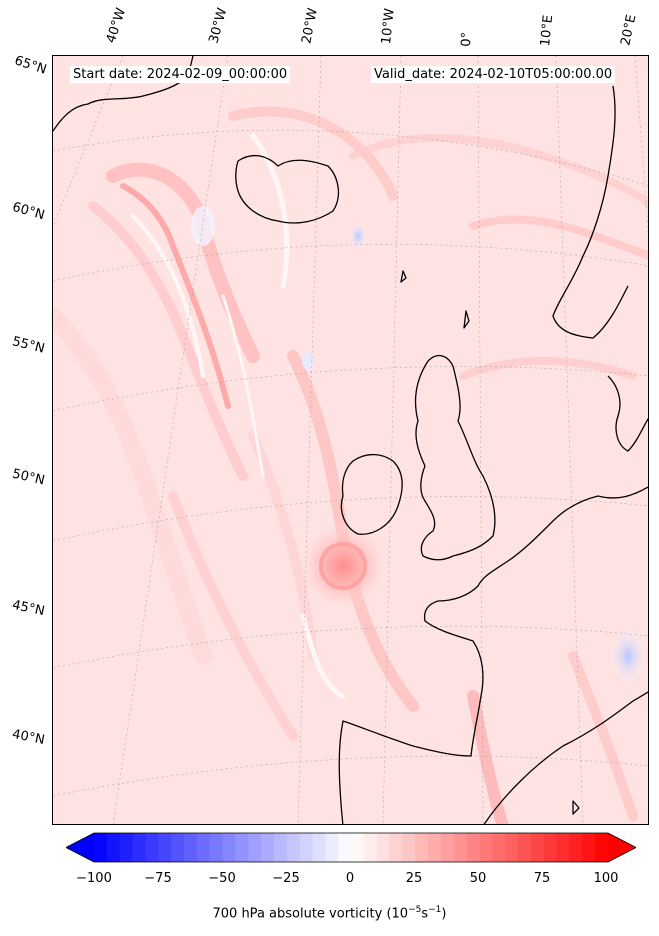 The image size is (659, 936). What do you see at coordinates (28, 345) in the screenshot?
I see `lat-label-55n: 55°N` at bounding box center [28, 345].